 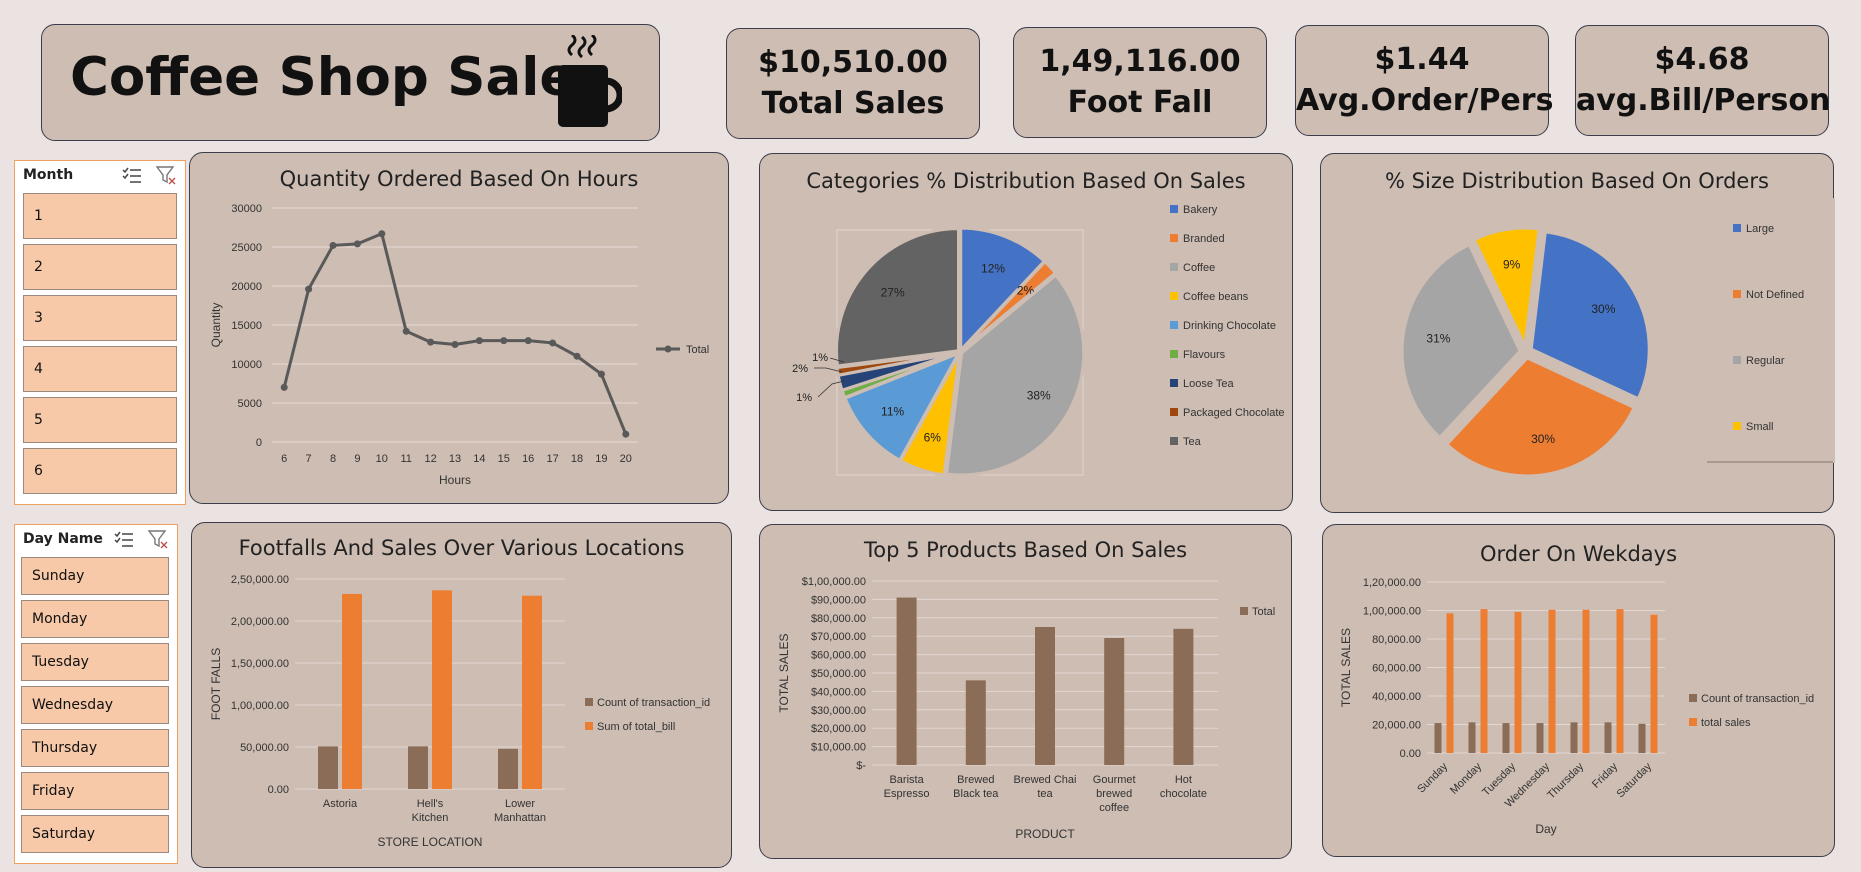 What do you see at coordinates (907, 794) in the screenshot?
I see `x-tick-label: Espresso` at bounding box center [907, 794].